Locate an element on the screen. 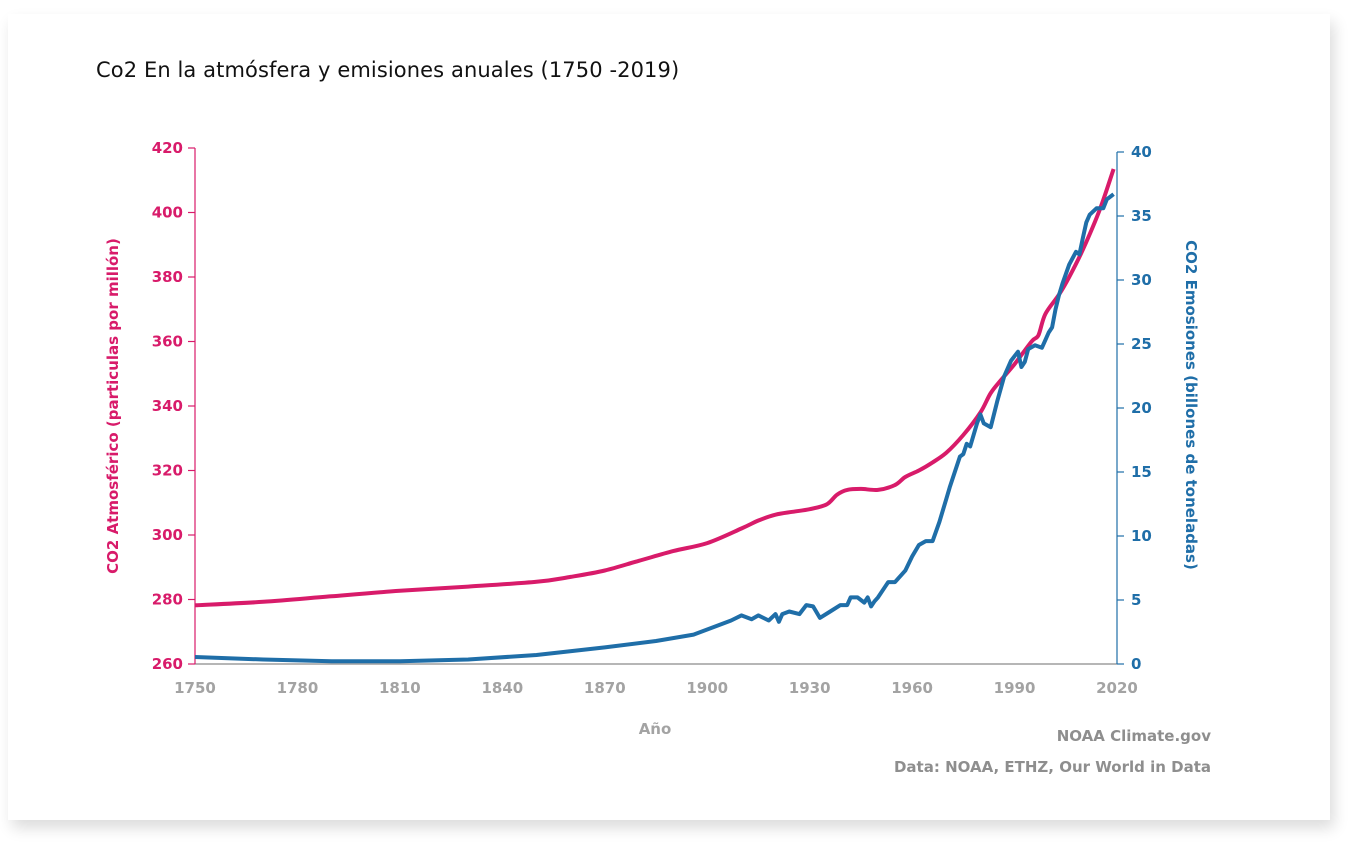 Image resolution: width=1353 pixels, height=842 pixels. y-right-tick-label: 0 is located at coordinates (1136, 664).